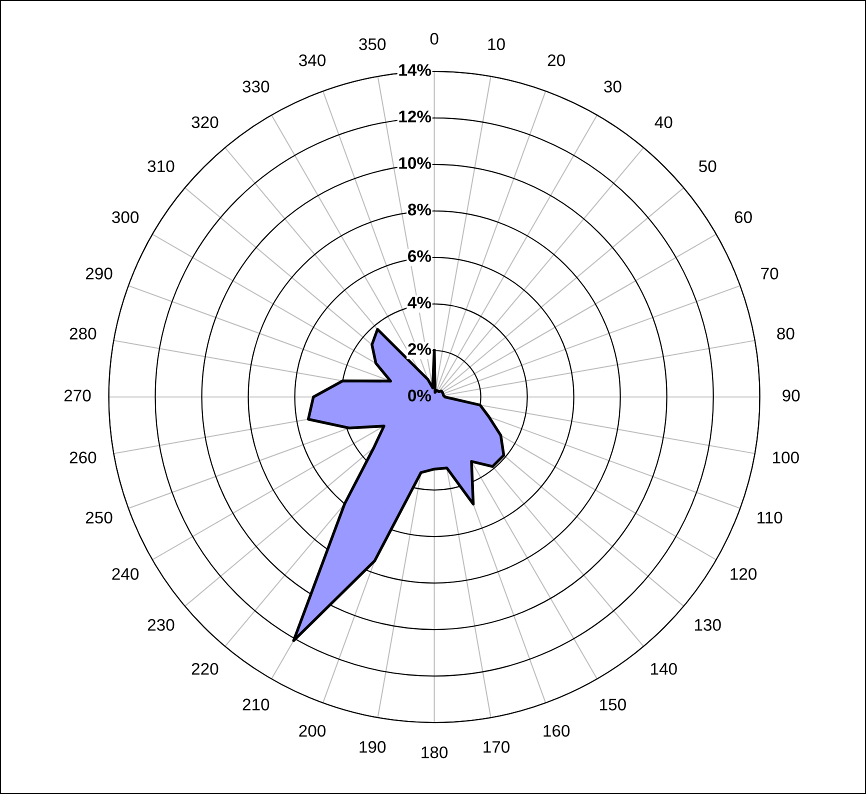  I want to click on y-tick-label: 0%, so click(420, 396).